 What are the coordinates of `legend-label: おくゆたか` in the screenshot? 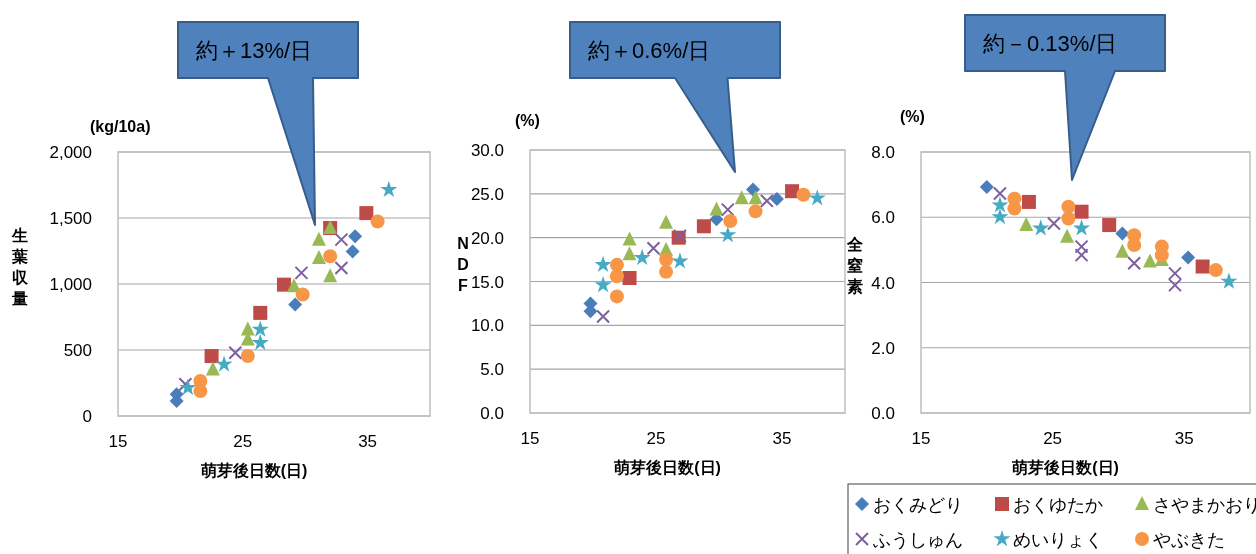 It's located at (1058, 505).